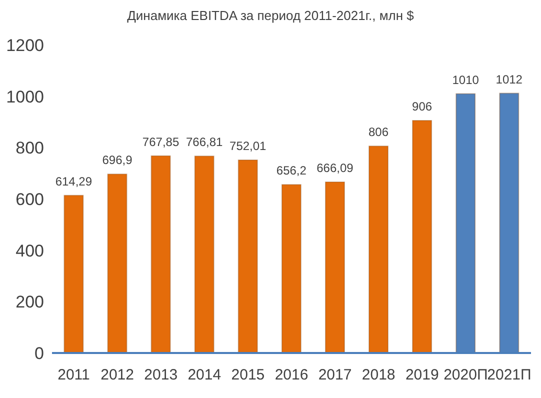  I want to click on y-tick-label: 400, so click(30, 250).